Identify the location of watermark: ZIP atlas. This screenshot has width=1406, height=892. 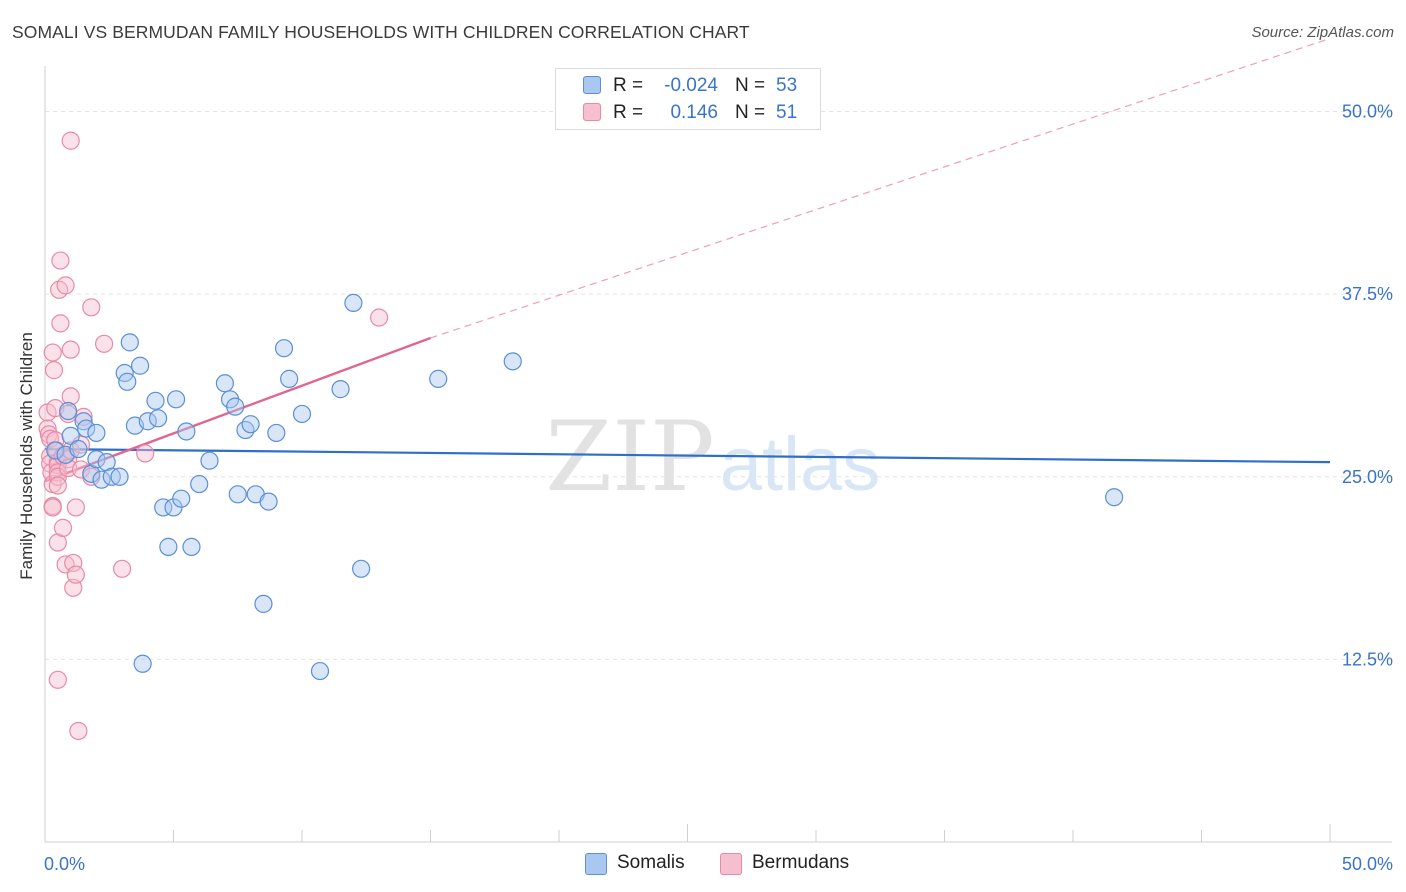
(712, 457).